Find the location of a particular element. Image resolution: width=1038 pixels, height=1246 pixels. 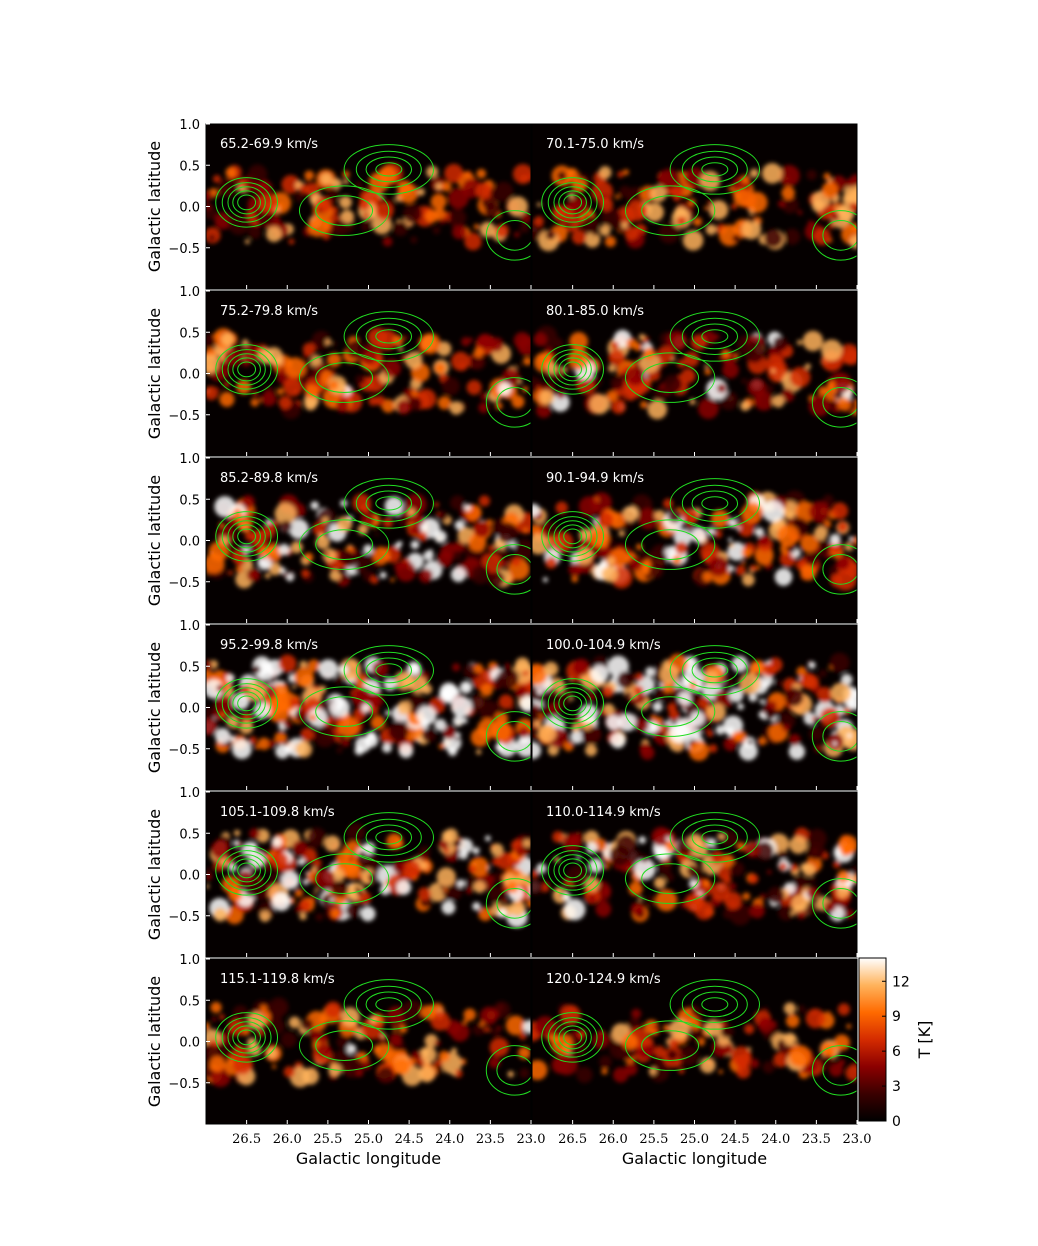

panel-5: 85.2-89.8 km/s is located at coordinates (368, 540).